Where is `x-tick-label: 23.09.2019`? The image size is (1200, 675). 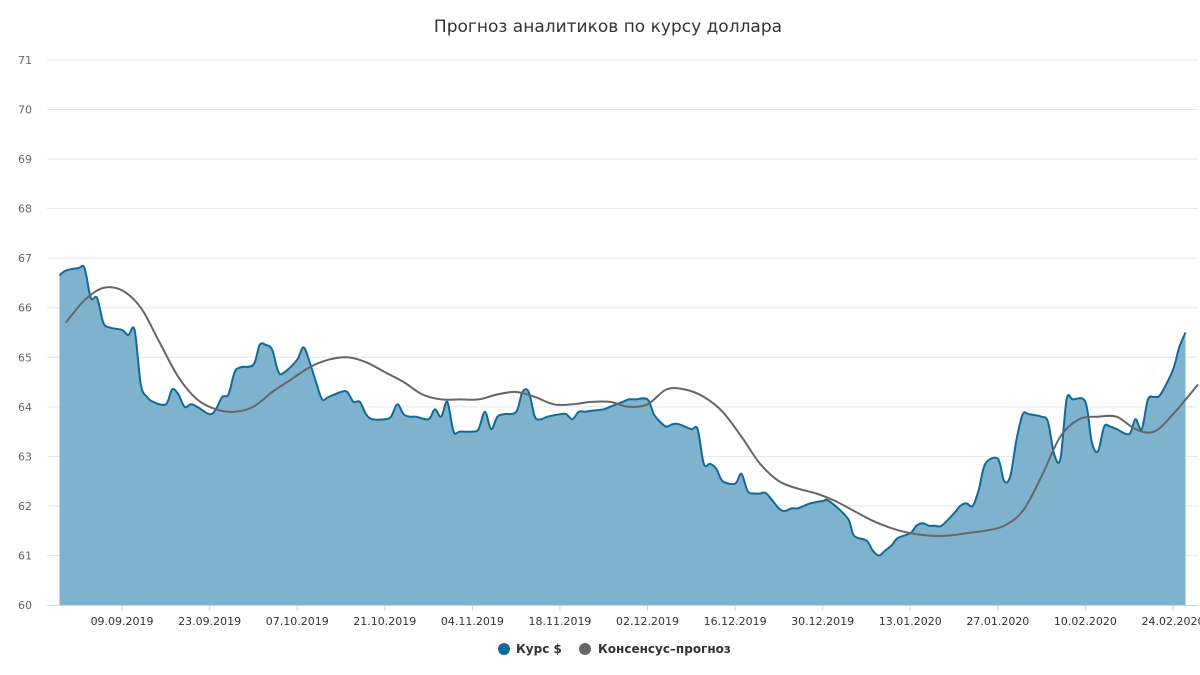 x-tick-label: 23.09.2019 is located at coordinates (209, 621).